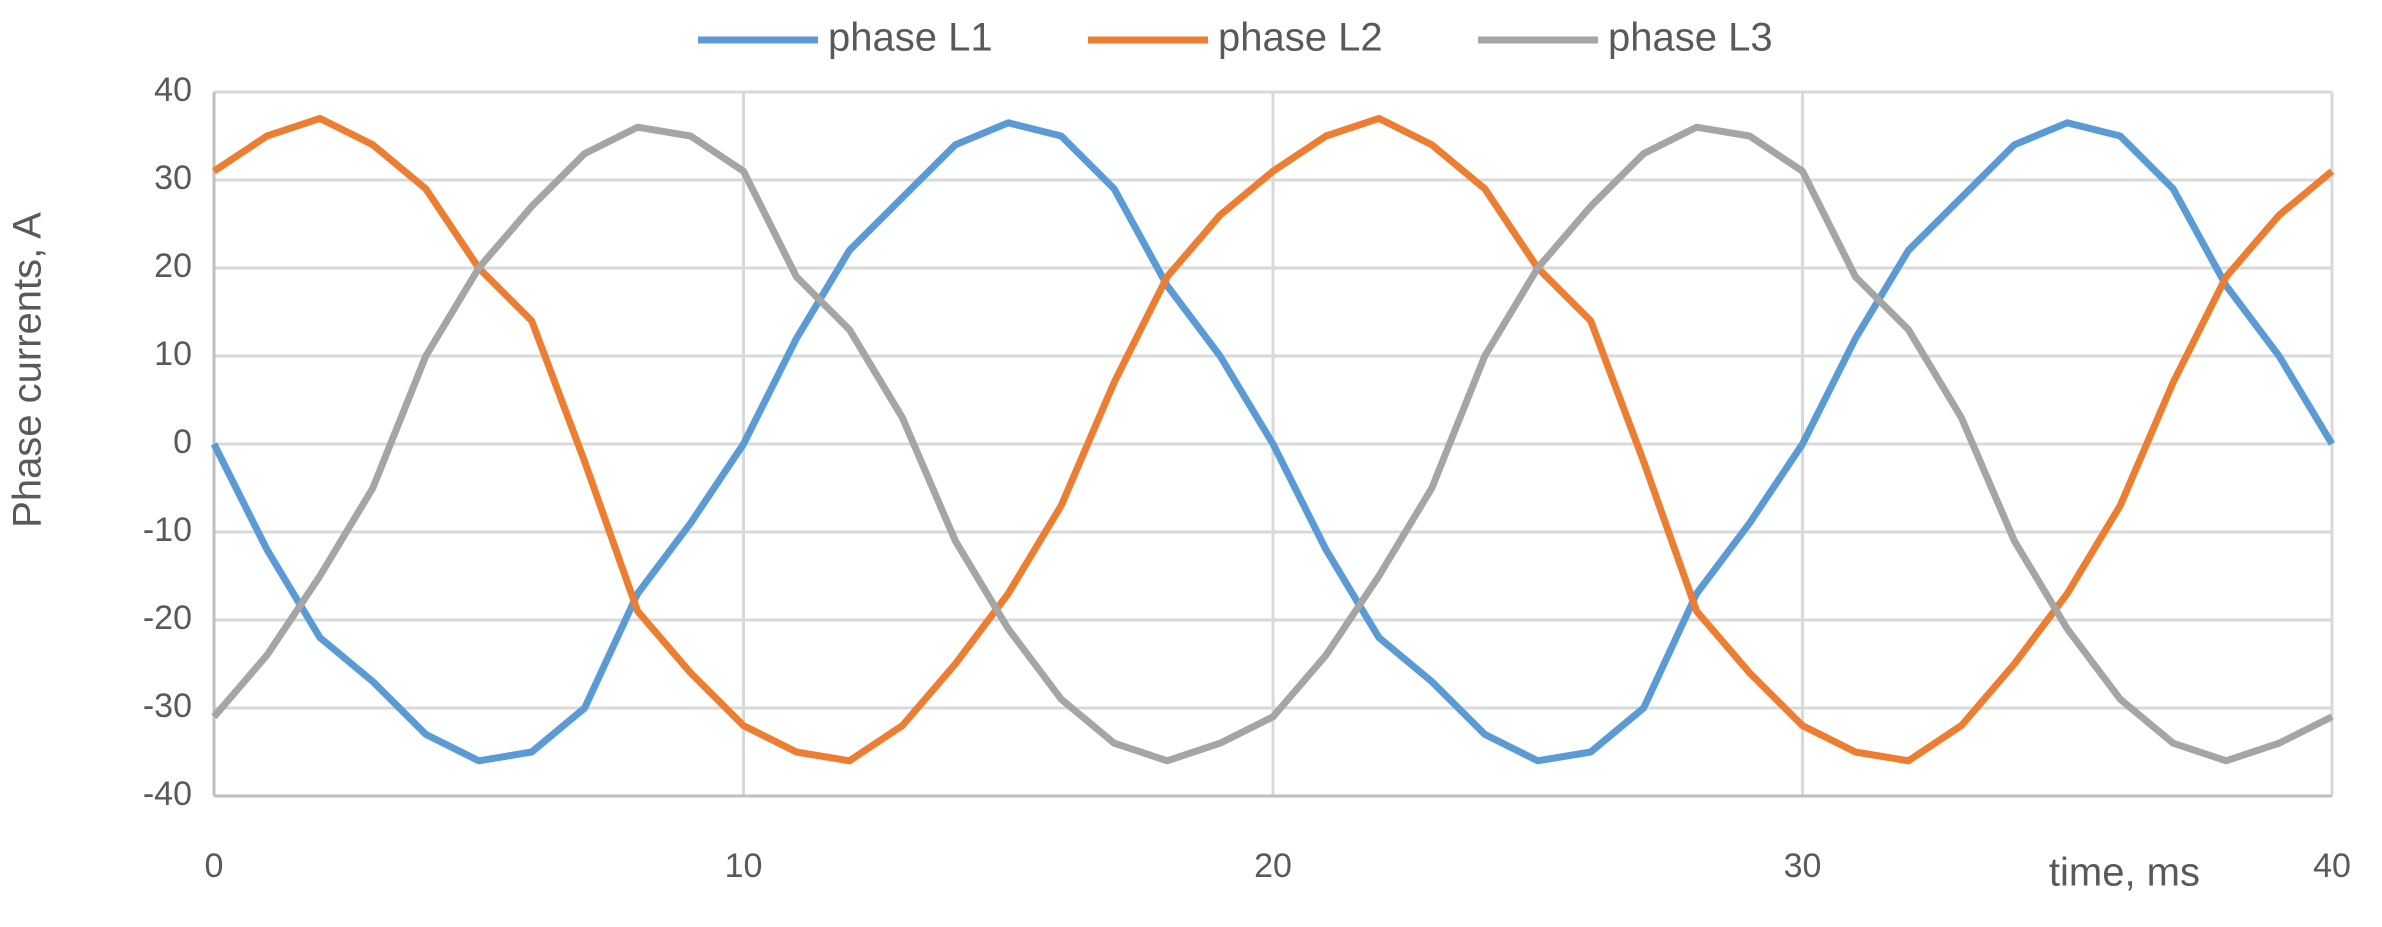 Image resolution: width=2382 pixels, height=927 pixels. What do you see at coordinates (173, 90) in the screenshot?
I see `y-tick-label: 40` at bounding box center [173, 90].